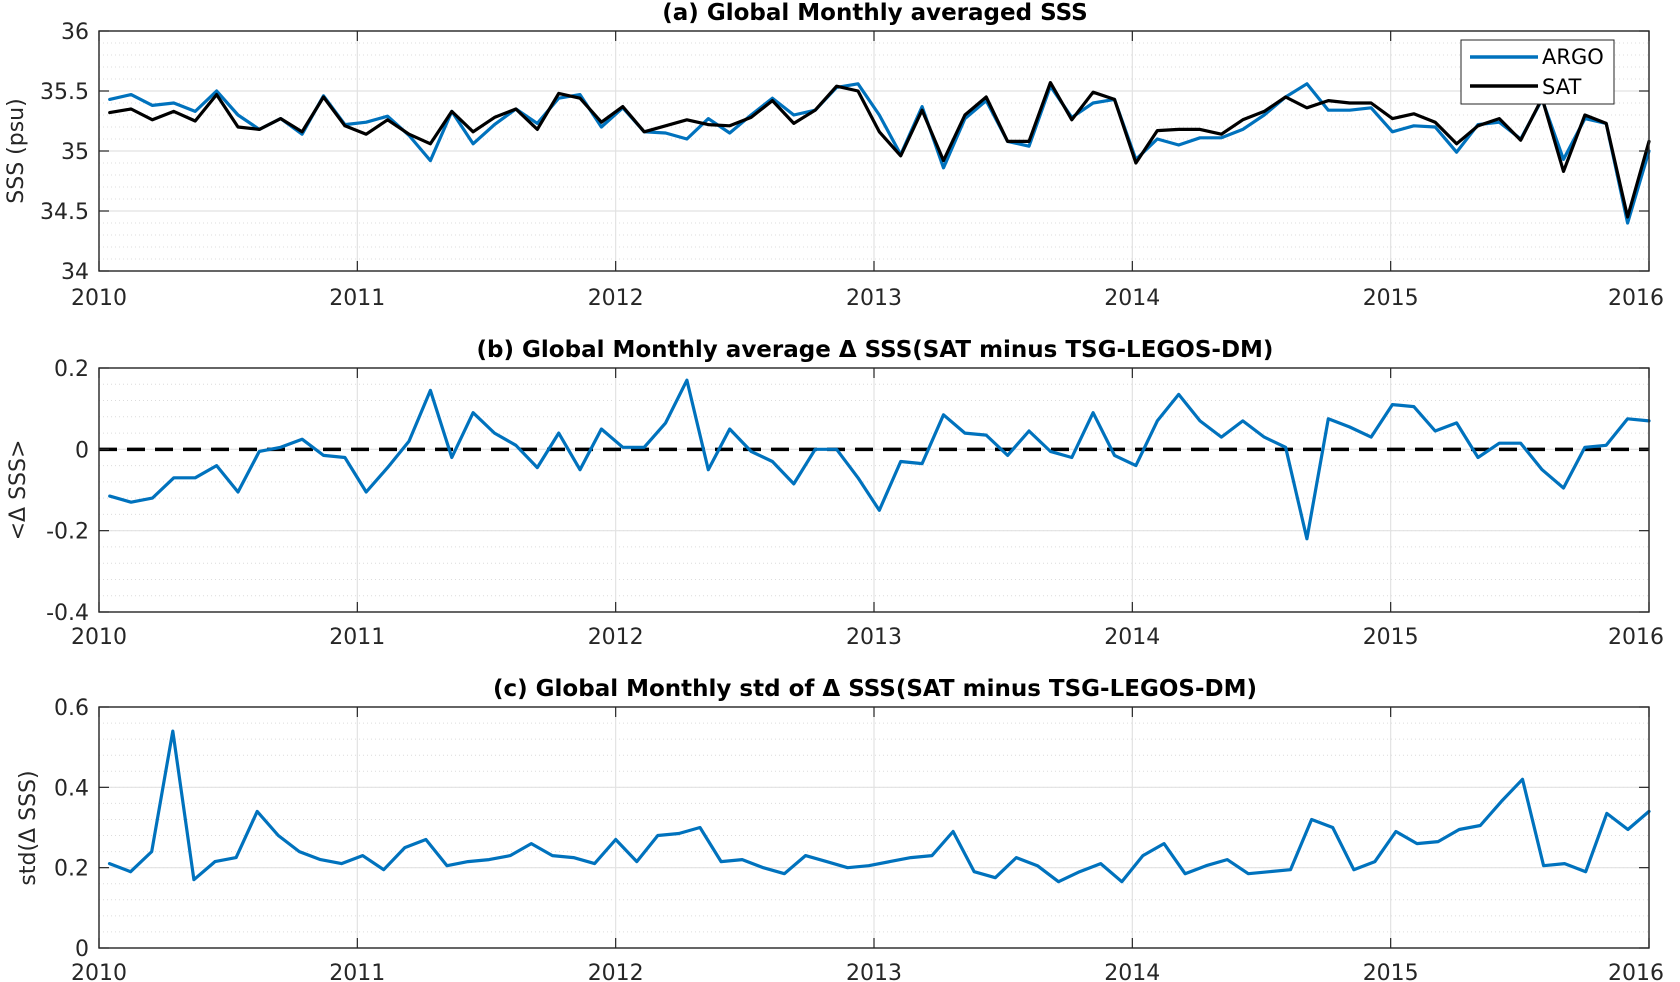 The height and width of the screenshot is (982, 1680). I want to click on panel-c-ytick-0: 0, so click(82, 949).